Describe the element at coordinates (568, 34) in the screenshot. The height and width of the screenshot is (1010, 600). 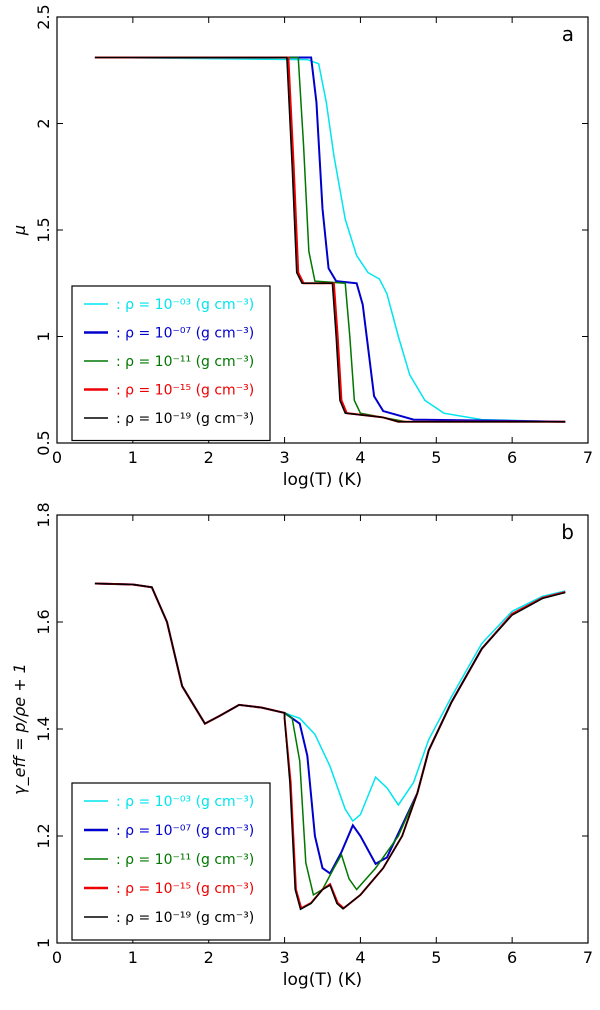
I see `panel-label: a` at that location.